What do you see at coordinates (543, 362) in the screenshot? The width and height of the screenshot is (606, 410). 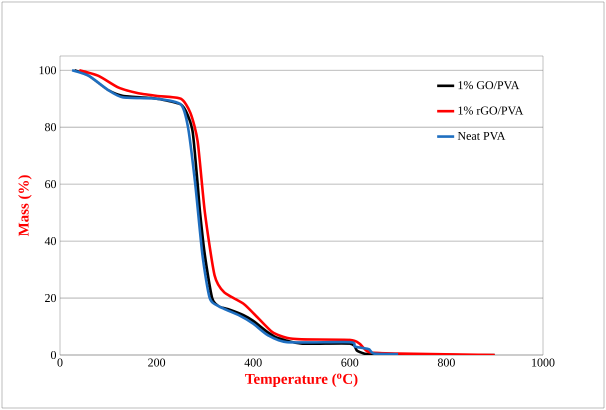 I see `x-tick-label: 1000` at bounding box center [543, 362].